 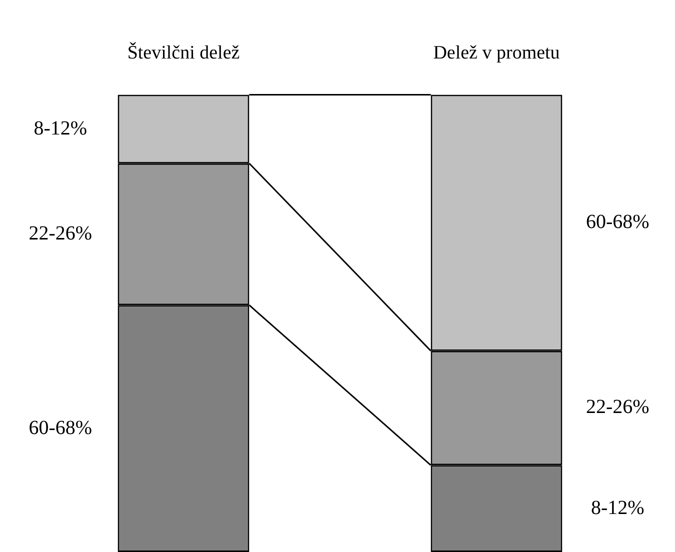 What do you see at coordinates (496, 53) in the screenshot?
I see `x-tick-label: Delež v prometu` at bounding box center [496, 53].